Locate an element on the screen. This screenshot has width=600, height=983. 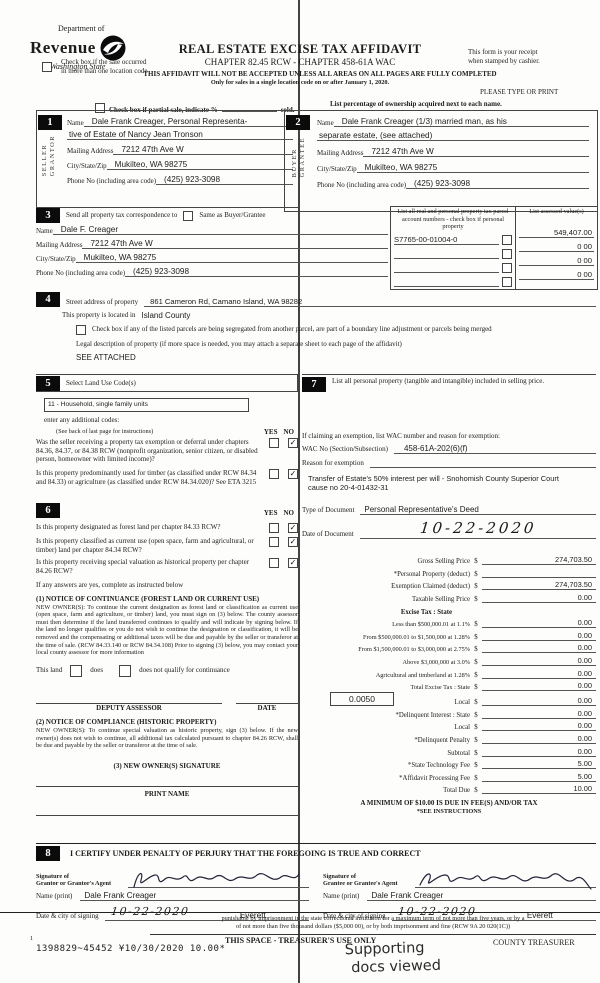
grantee-name-print-field: Dale Frank Creager is located at coordinates (481, 896).